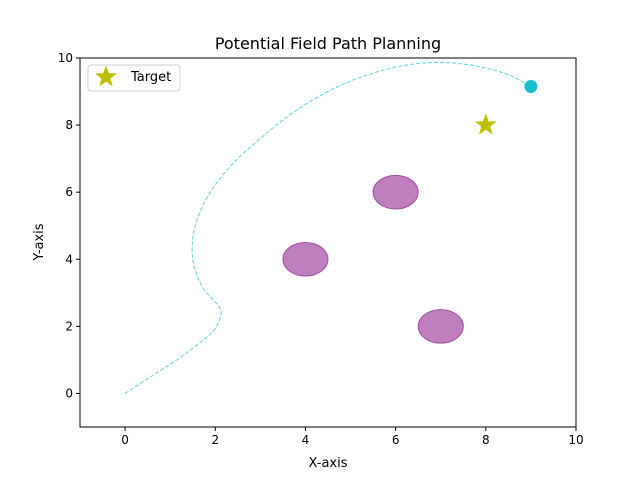 Image resolution: width=640 pixels, height=480 pixels. I want to click on current-position-marker, so click(531, 87).